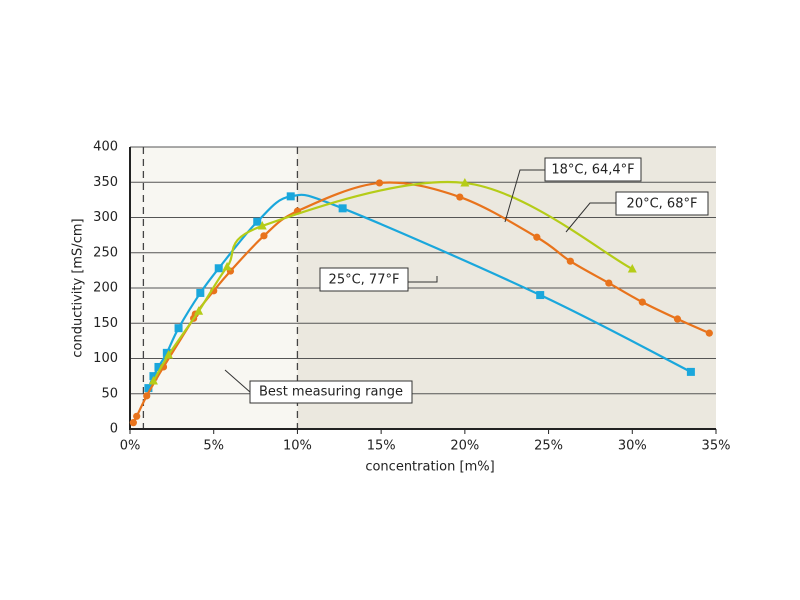 The width and height of the screenshot is (800, 600). I want to click on x-tick-label: 0%, so click(130, 446).